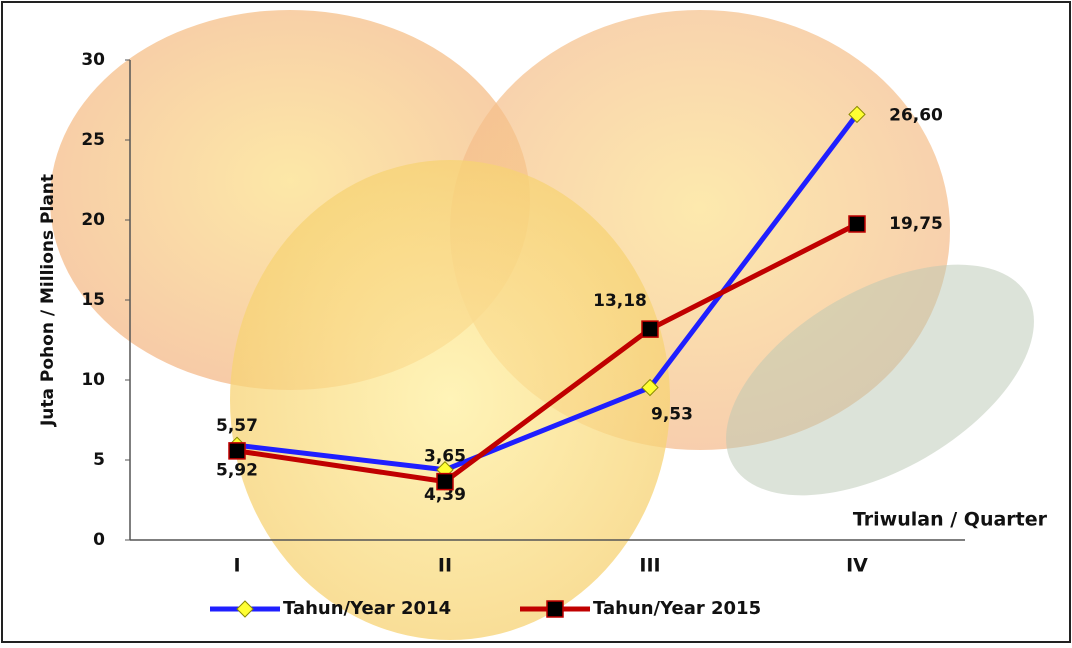 This screenshot has width=1072, height=648. What do you see at coordinates (236, 566) in the screenshot?
I see `x-tick-label: I` at bounding box center [236, 566].